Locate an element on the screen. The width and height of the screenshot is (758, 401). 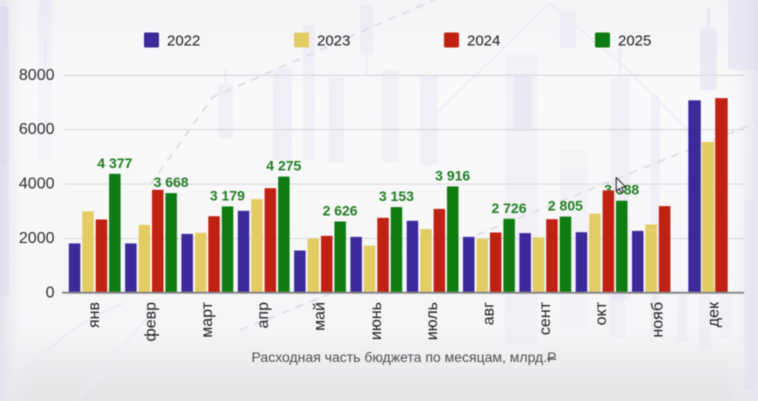
svg-text: 3 668 is located at coordinates (171, 182).